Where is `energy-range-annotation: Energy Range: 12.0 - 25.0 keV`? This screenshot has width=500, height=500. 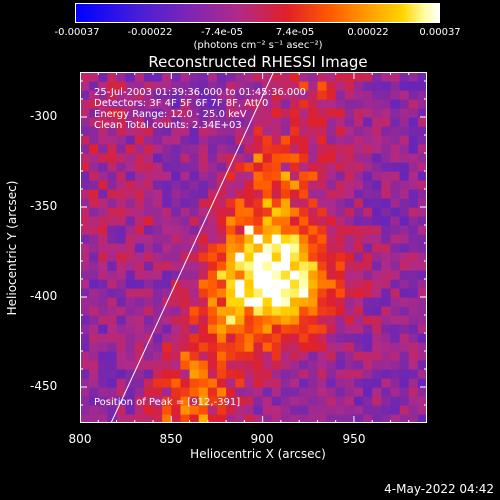 energy-range-annotation: Energy Range: 12.0 - 25.0 keV is located at coordinates (170, 114).